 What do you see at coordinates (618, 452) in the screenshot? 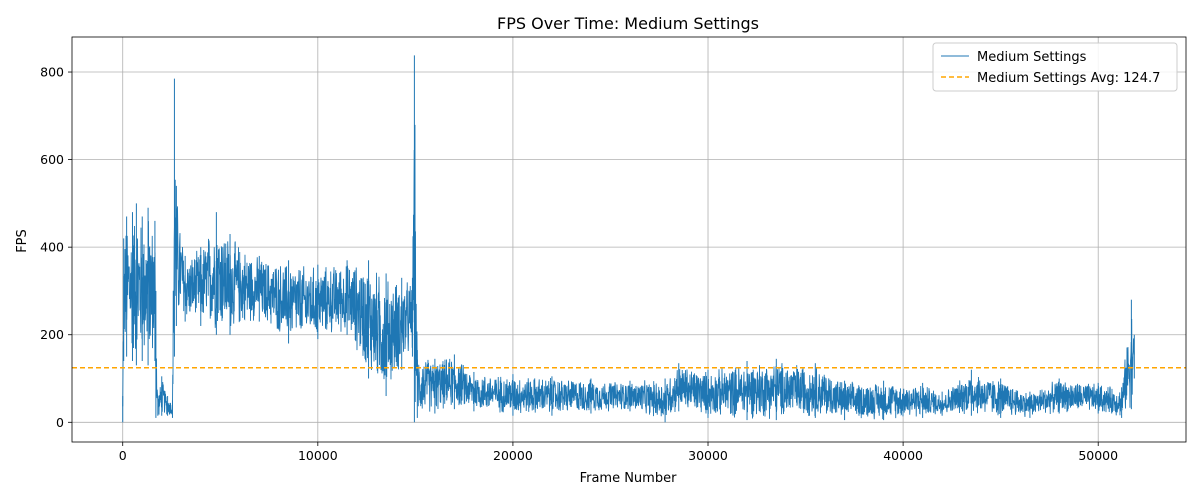
I see `x-axis: 0 10000 20000 30000 40000 50000` at bounding box center [618, 452].